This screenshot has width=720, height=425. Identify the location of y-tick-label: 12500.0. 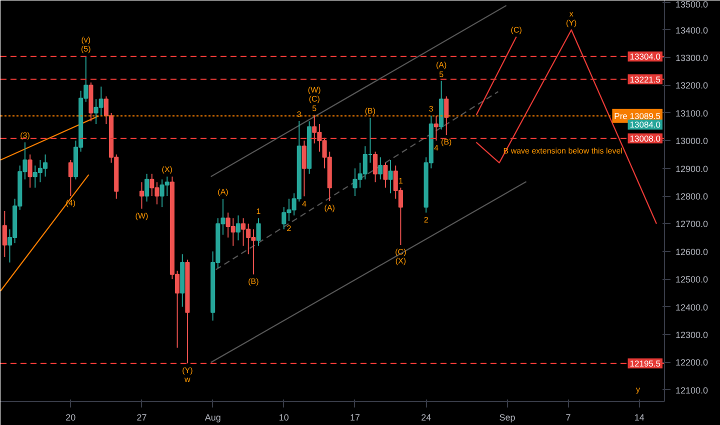
(692, 279).